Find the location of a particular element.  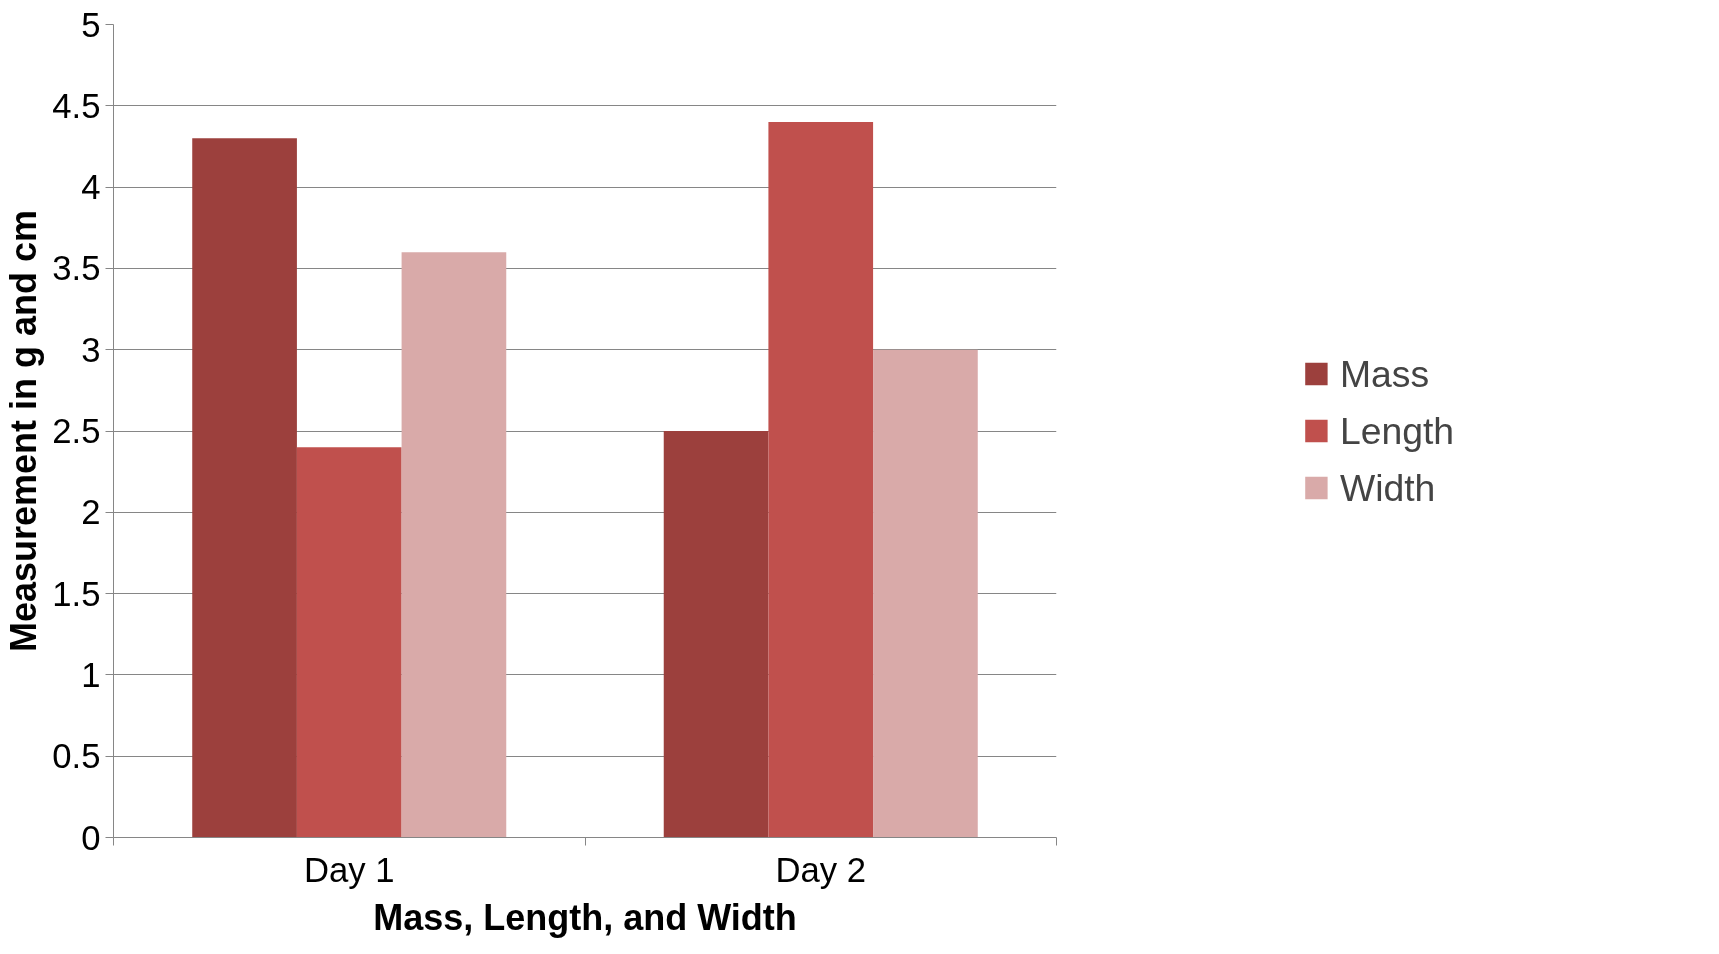

y-tick-label: 4 is located at coordinates (91, 187).